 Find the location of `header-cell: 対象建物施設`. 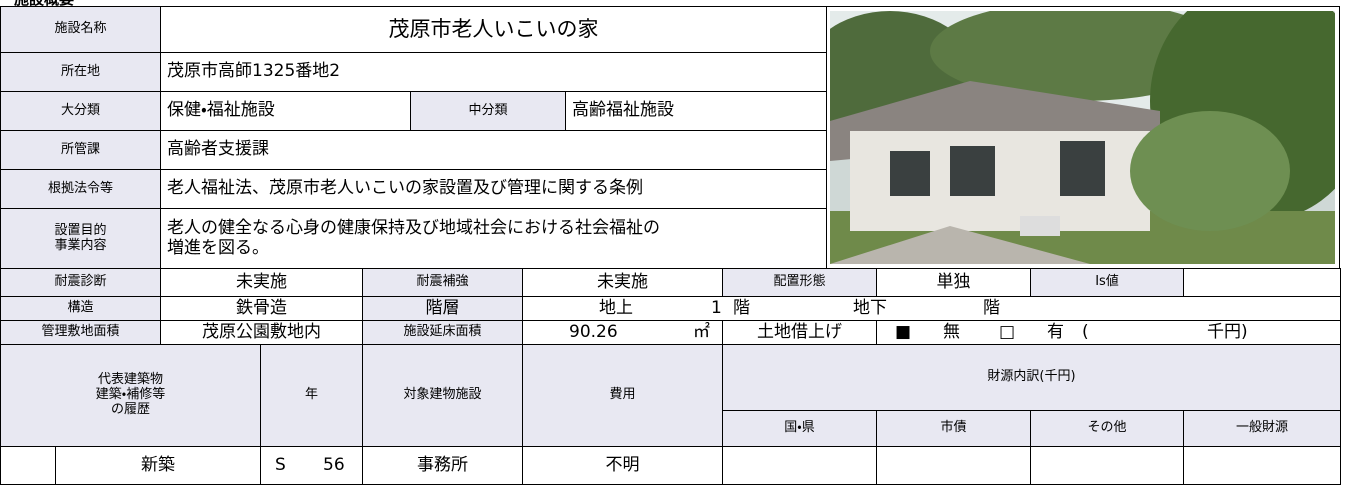

header-cell: 対象建物施設 is located at coordinates (442, 395).